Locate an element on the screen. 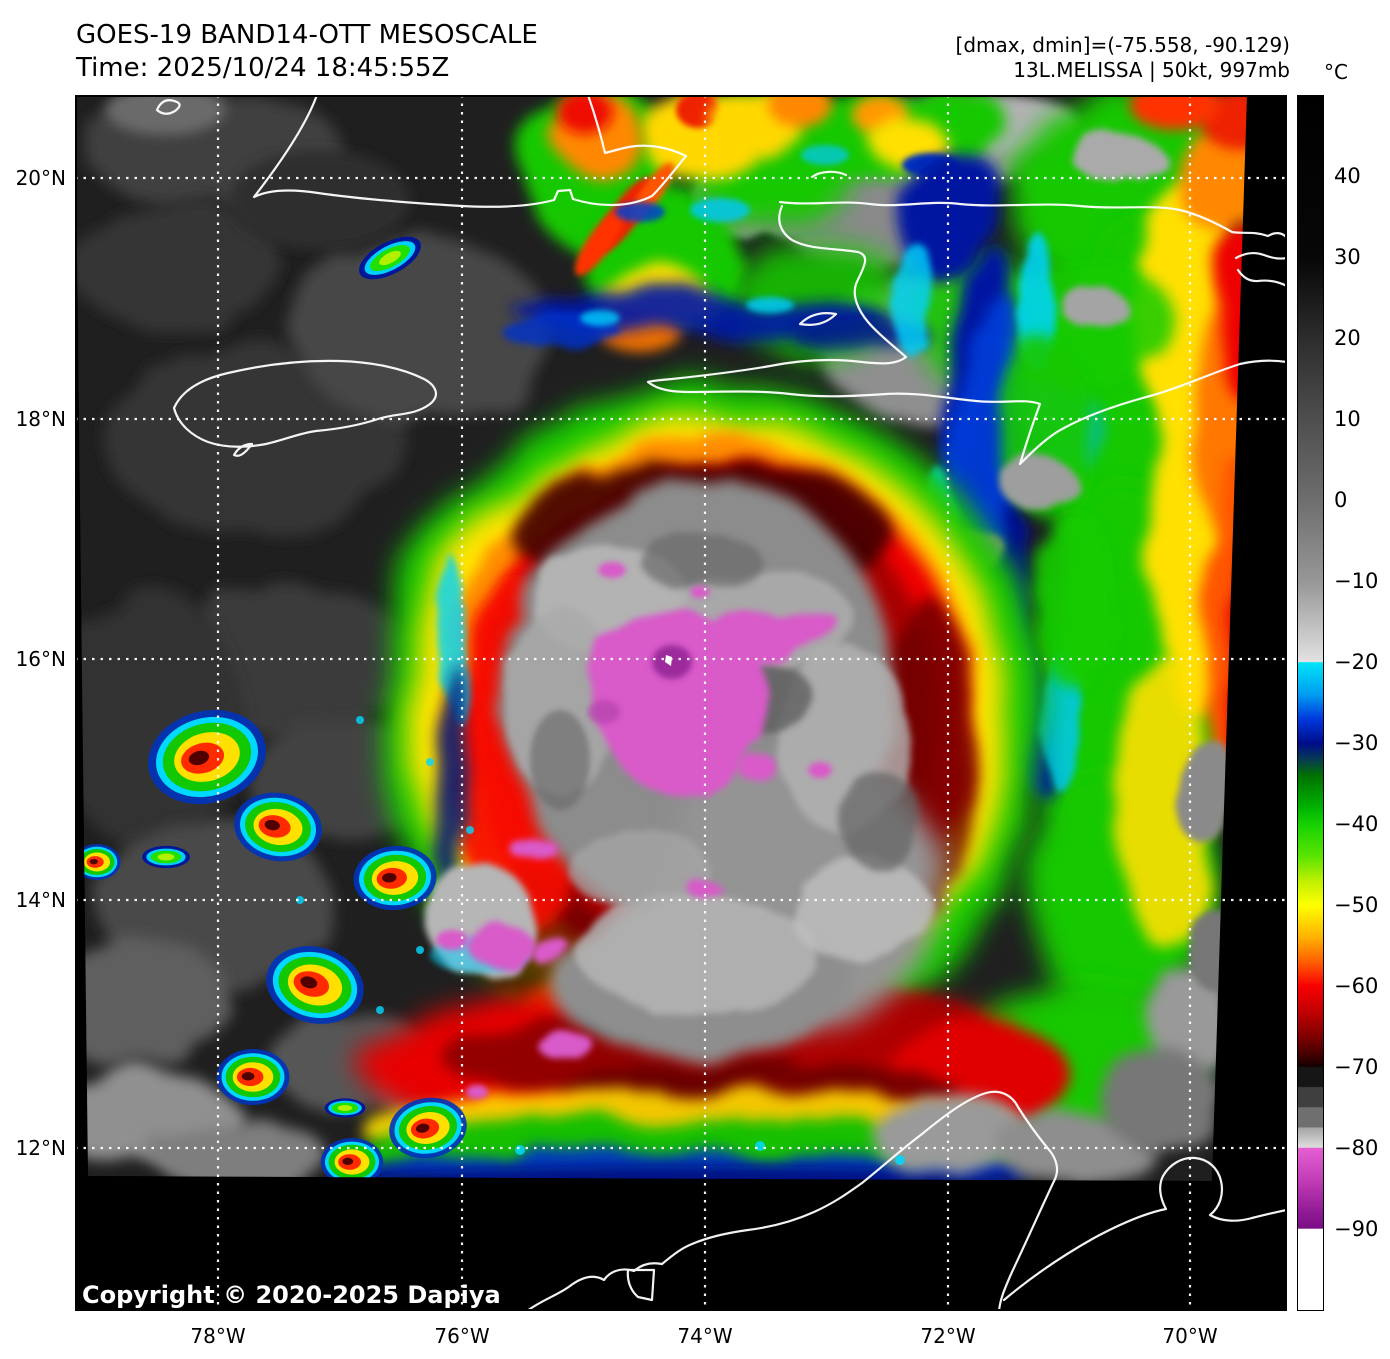 The width and height of the screenshot is (1390, 1359). range-readout: [dmax, dmin]=(-75.558, -90.129) is located at coordinates (1122, 45).